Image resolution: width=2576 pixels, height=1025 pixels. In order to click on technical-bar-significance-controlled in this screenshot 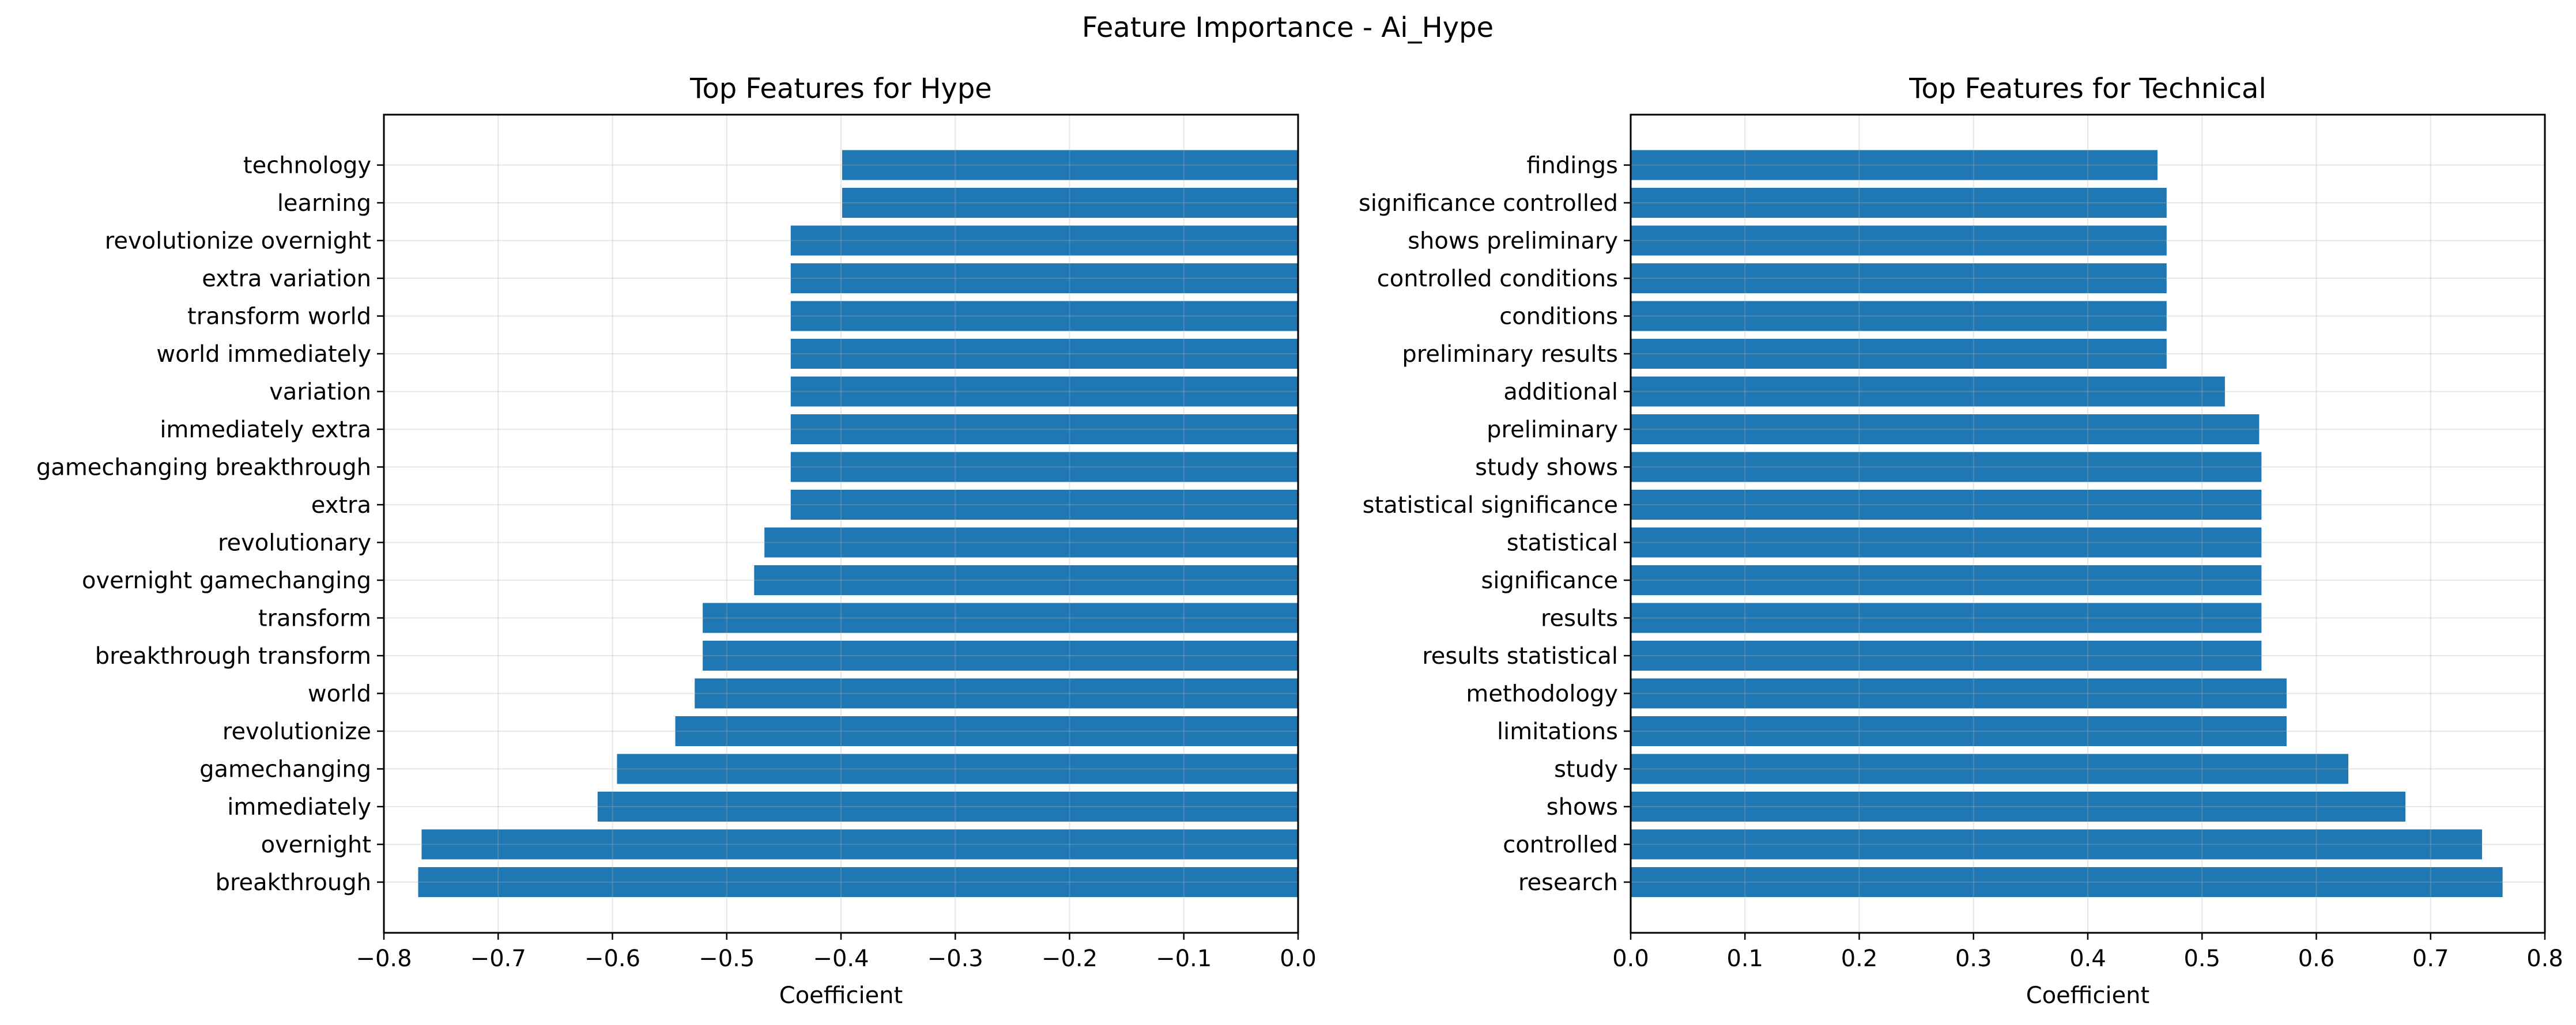, I will do `click(1899, 203)`.